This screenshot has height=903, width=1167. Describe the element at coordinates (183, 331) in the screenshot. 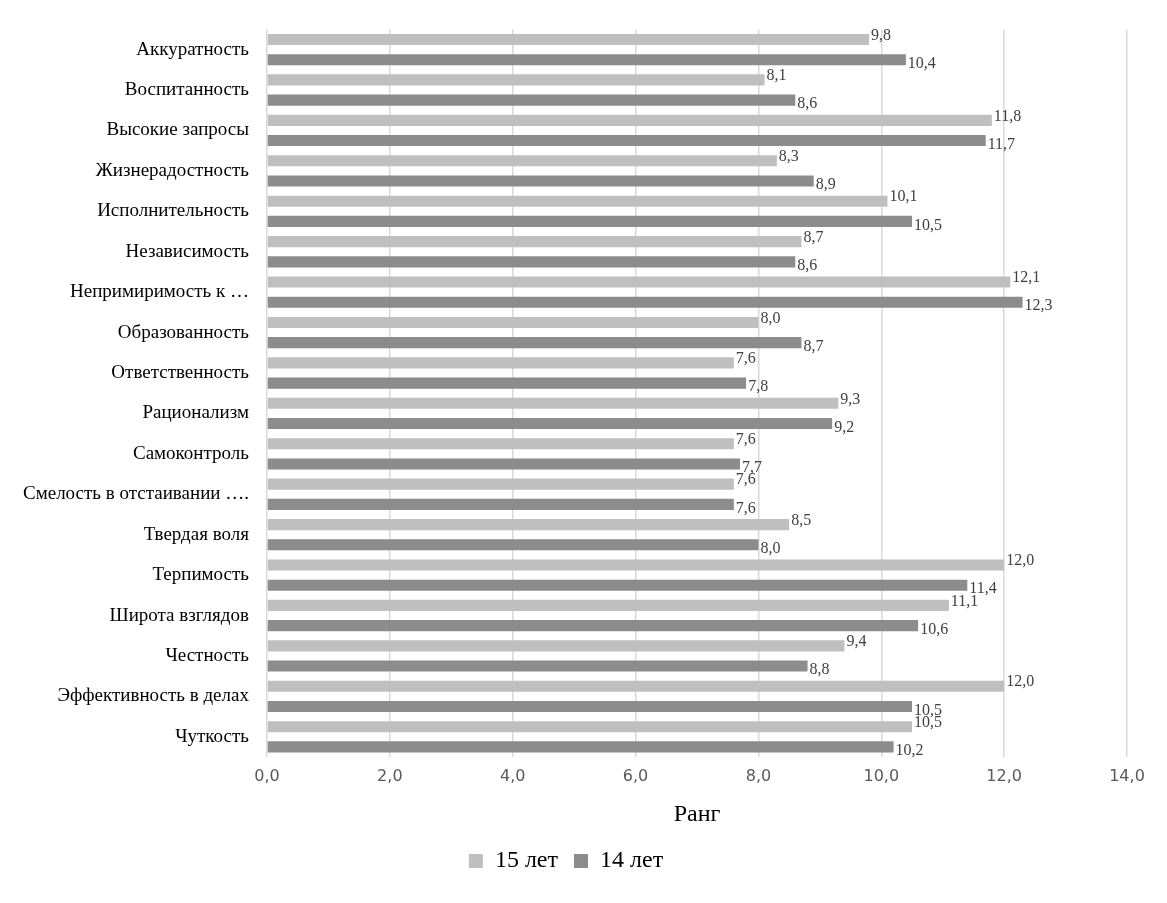

I see `y-tick-label: Образованность` at that location.